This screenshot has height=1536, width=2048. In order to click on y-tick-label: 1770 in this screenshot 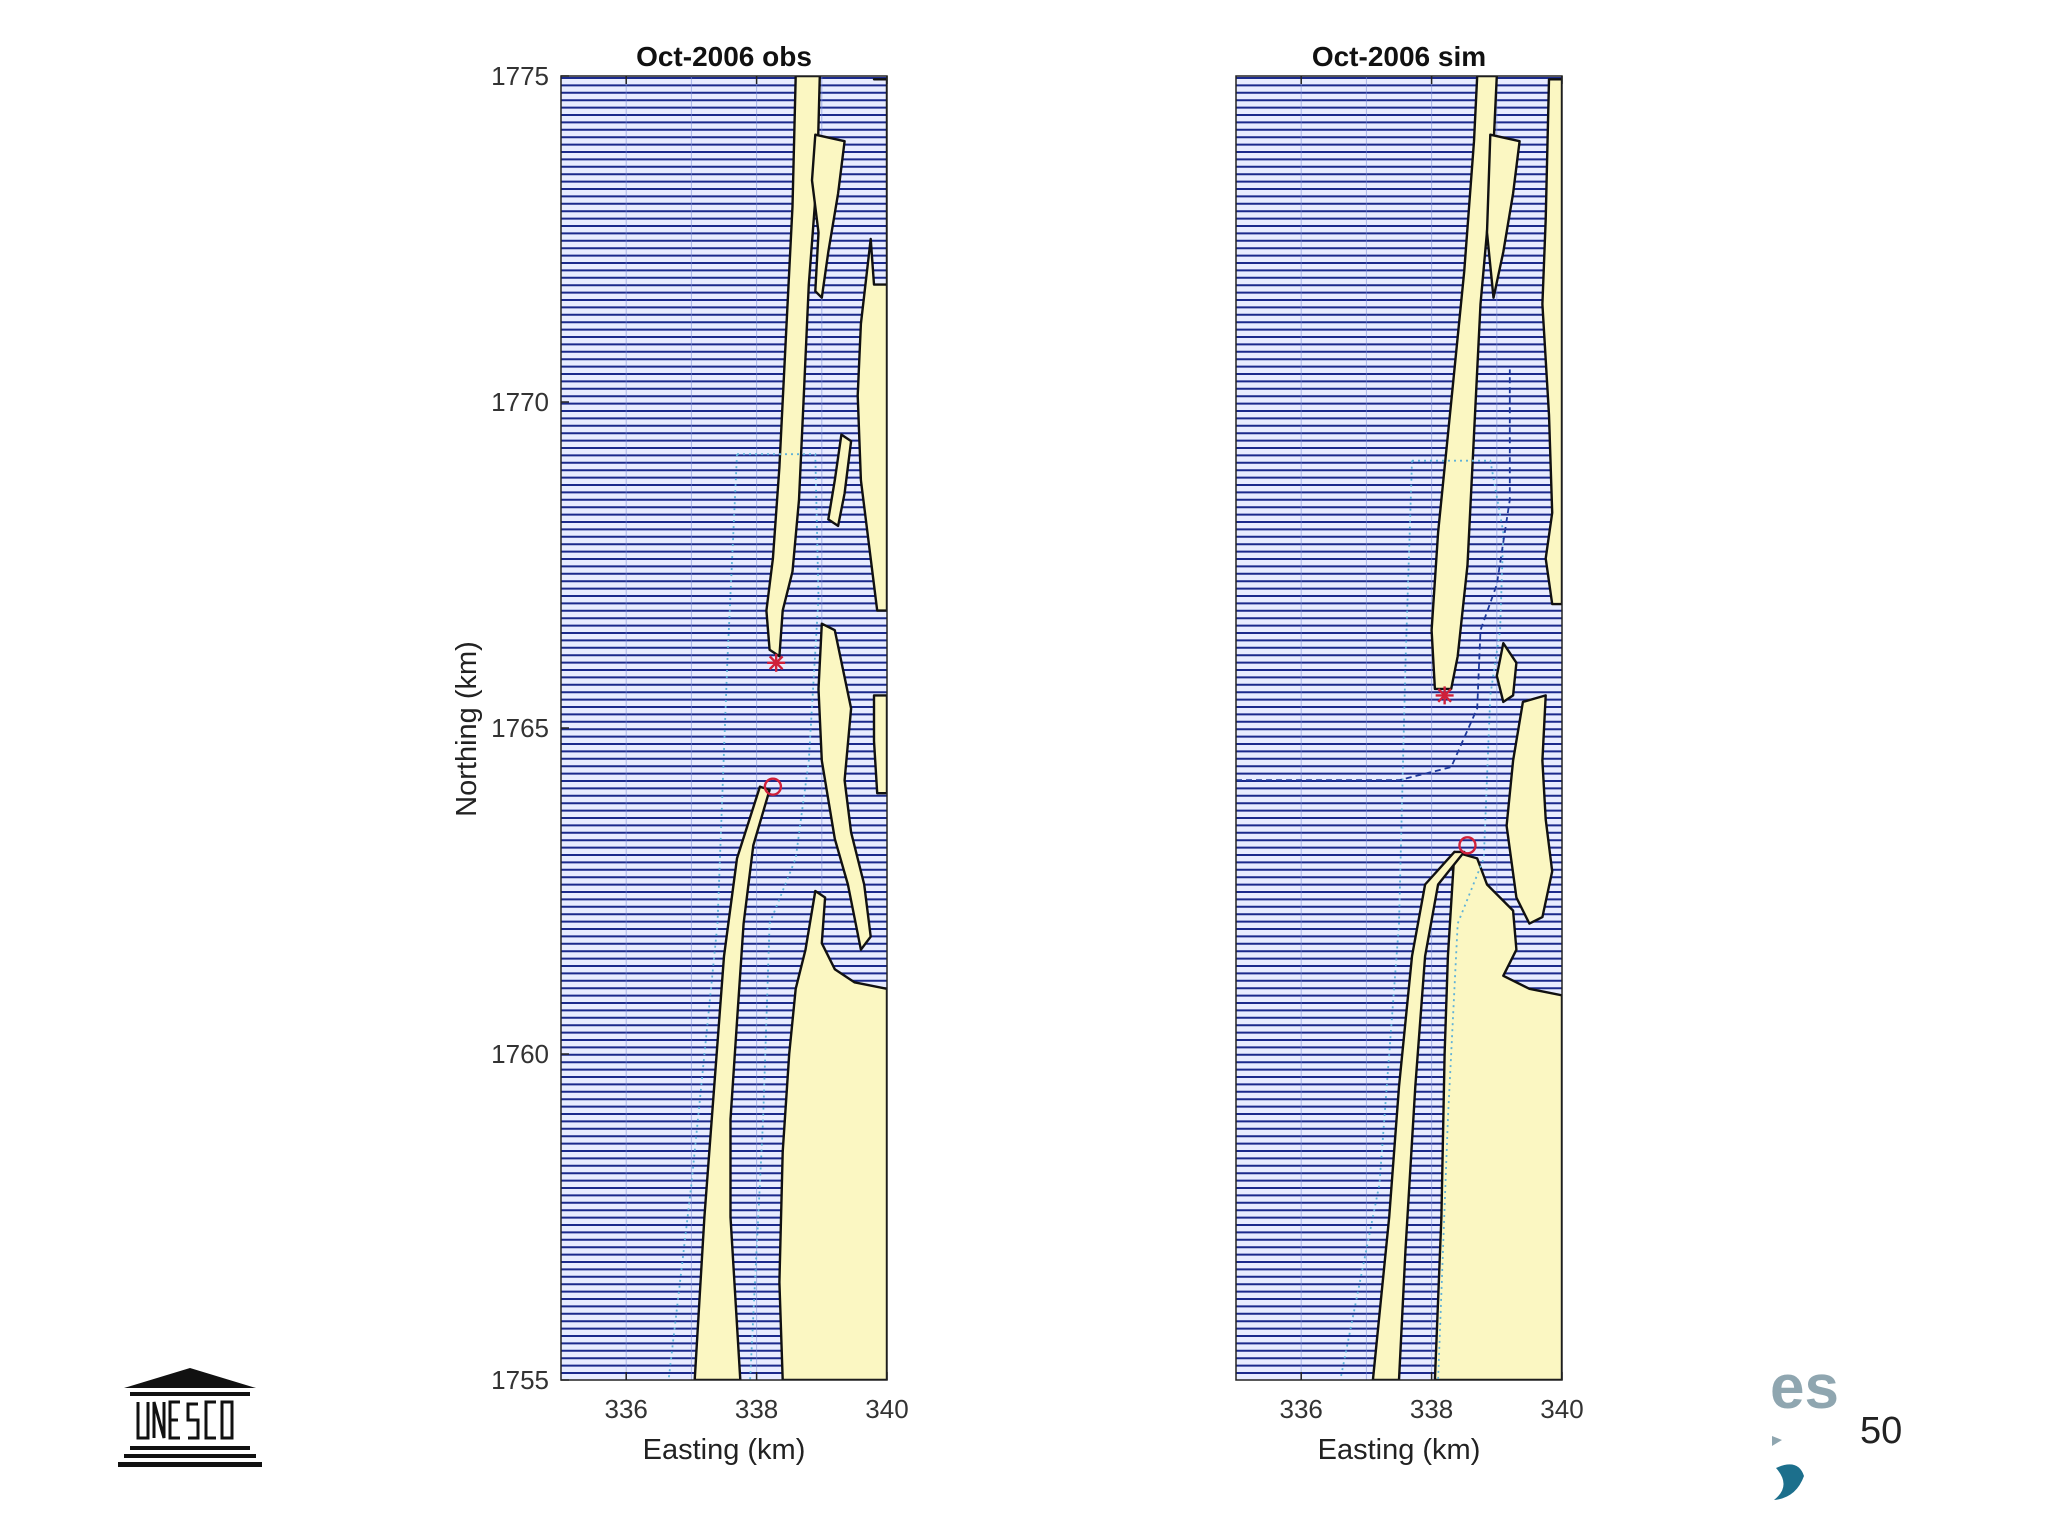, I will do `click(520, 402)`.